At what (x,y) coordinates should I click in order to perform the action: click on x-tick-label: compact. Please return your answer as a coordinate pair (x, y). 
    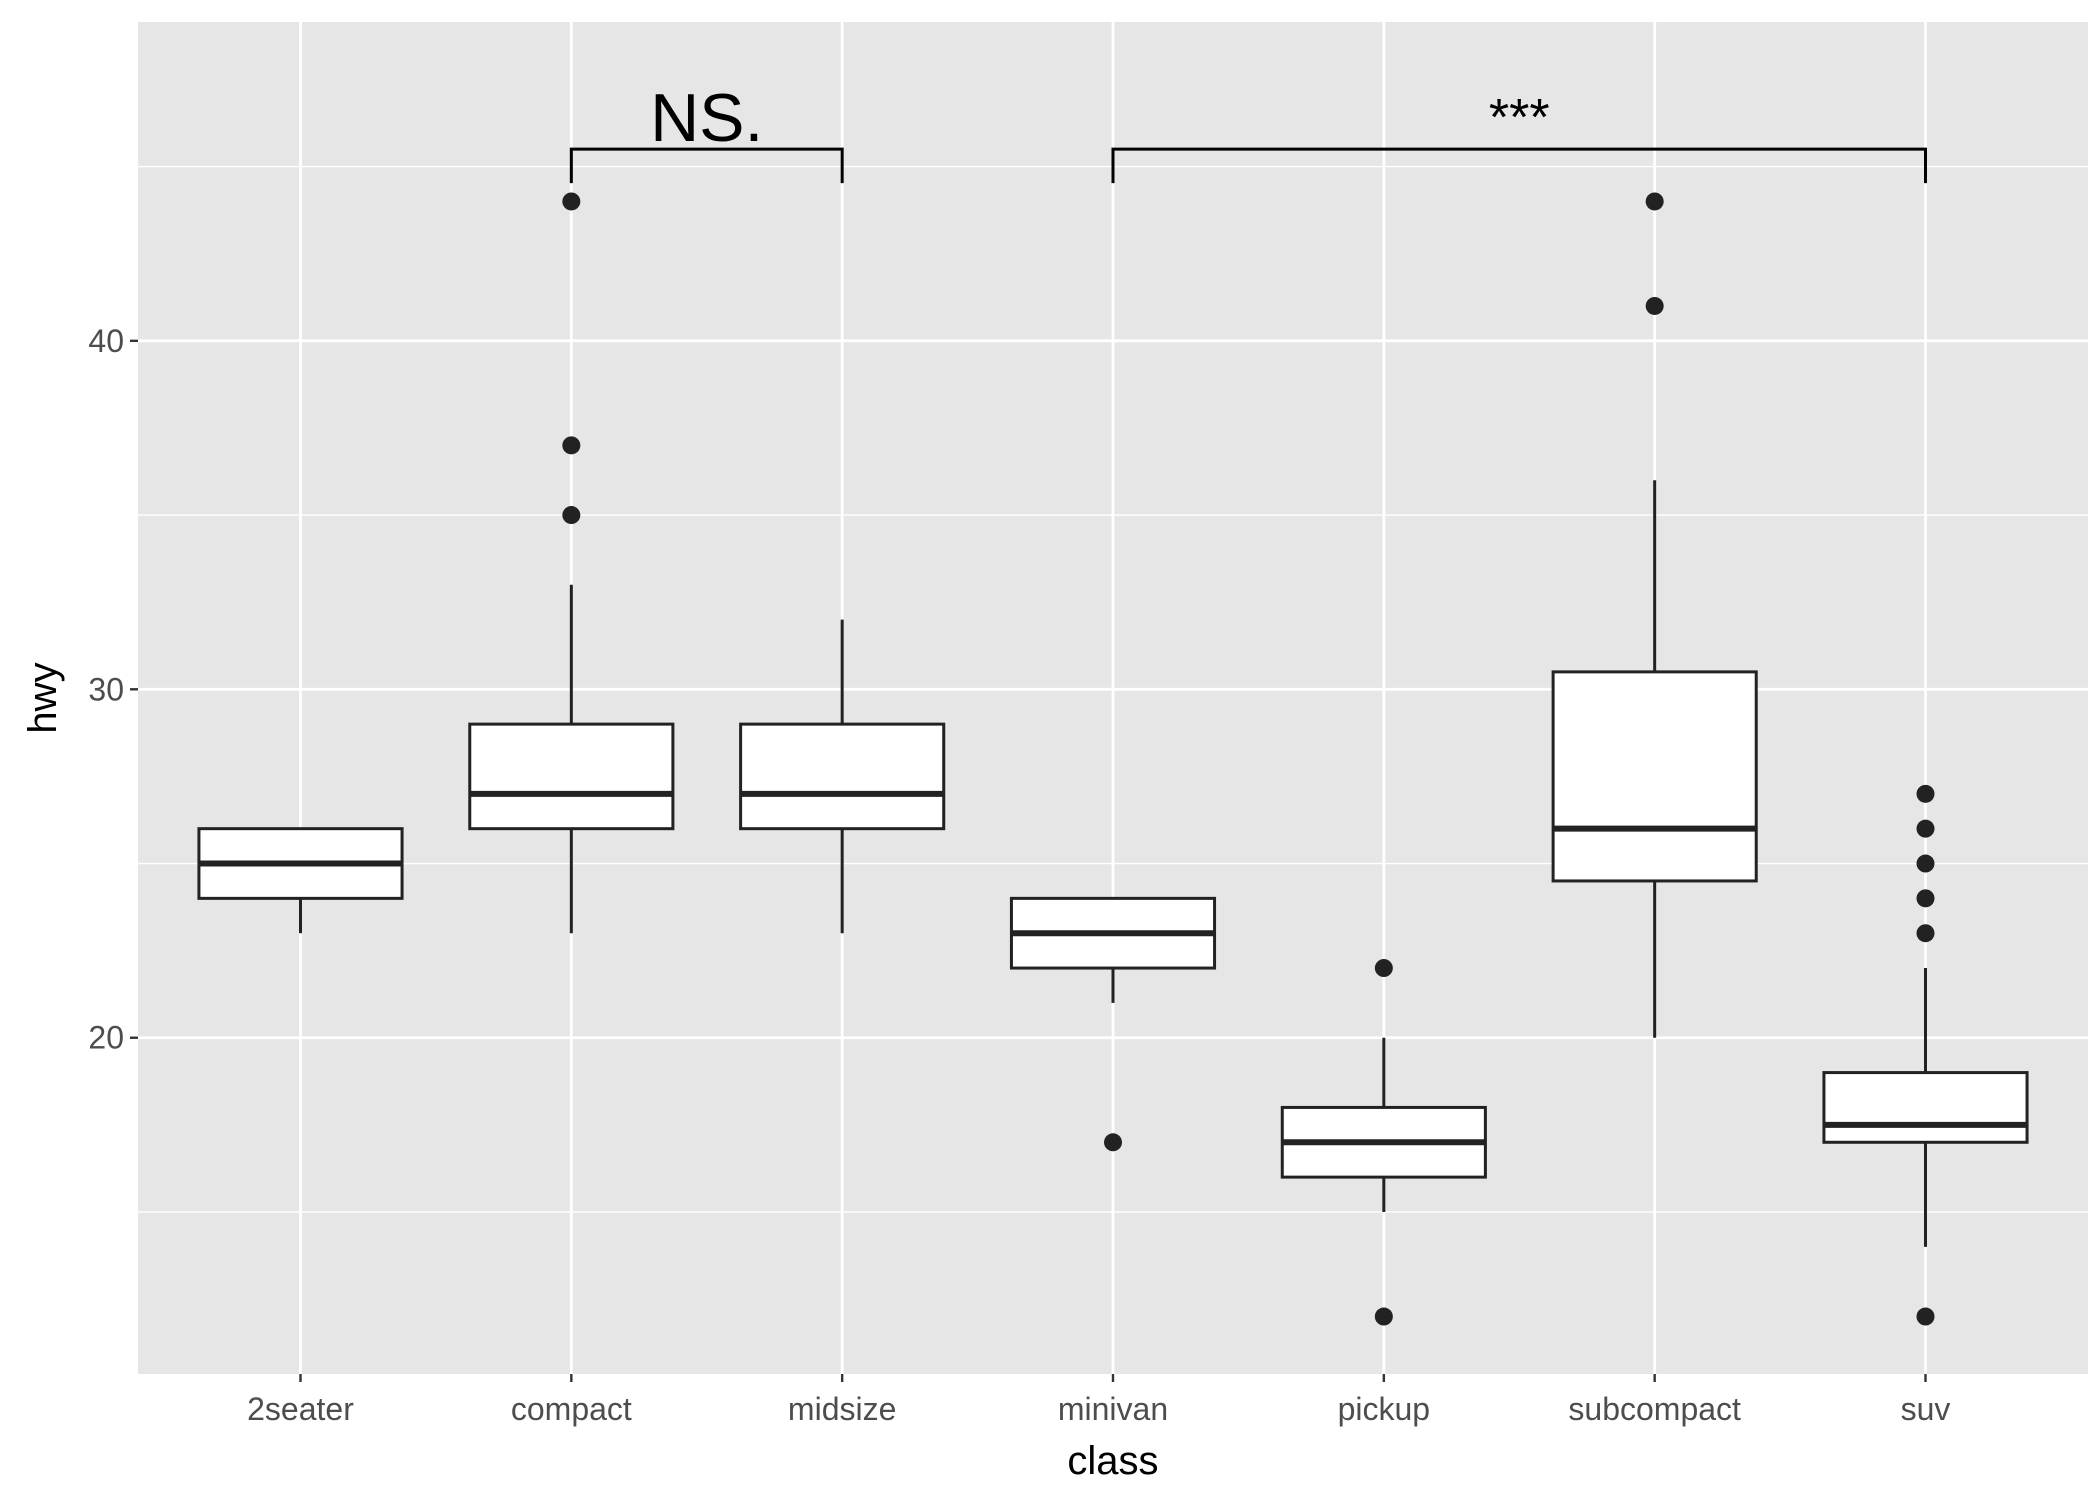
    Looking at the image, I should click on (571, 1409).